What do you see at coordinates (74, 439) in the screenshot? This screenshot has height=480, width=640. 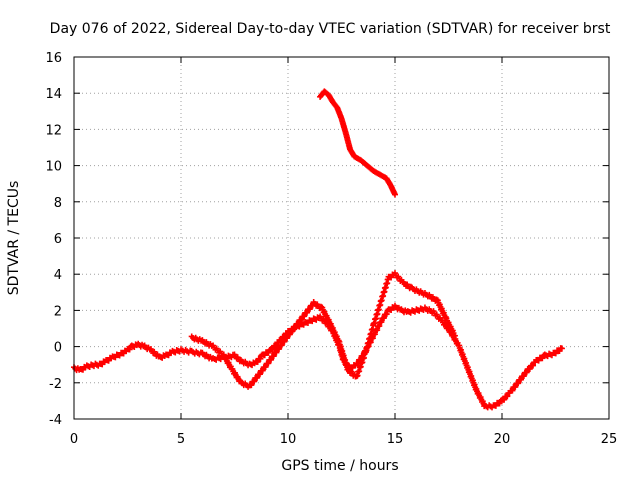 I see `x-tick-label: 0` at bounding box center [74, 439].